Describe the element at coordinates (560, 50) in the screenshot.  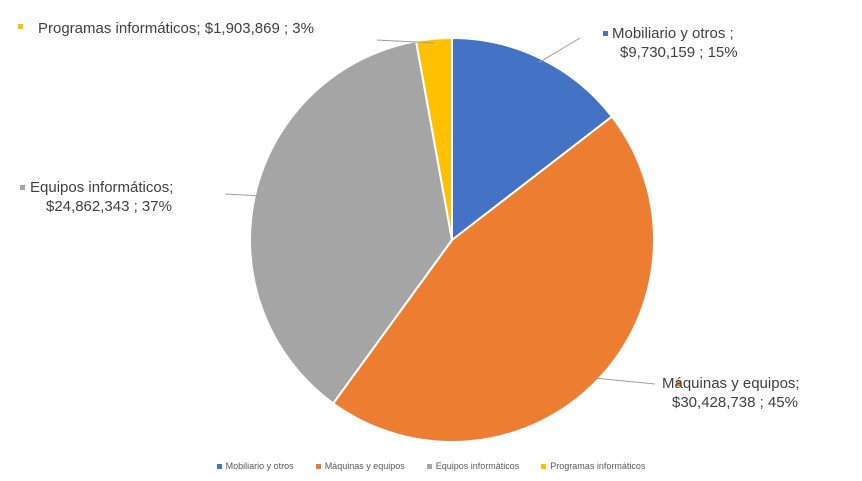
I see `leader-line-mobiliario` at that location.